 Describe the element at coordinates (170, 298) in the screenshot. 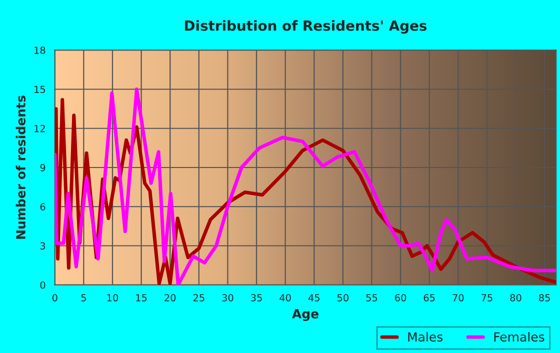

I see `x-tick-label: 20` at that location.